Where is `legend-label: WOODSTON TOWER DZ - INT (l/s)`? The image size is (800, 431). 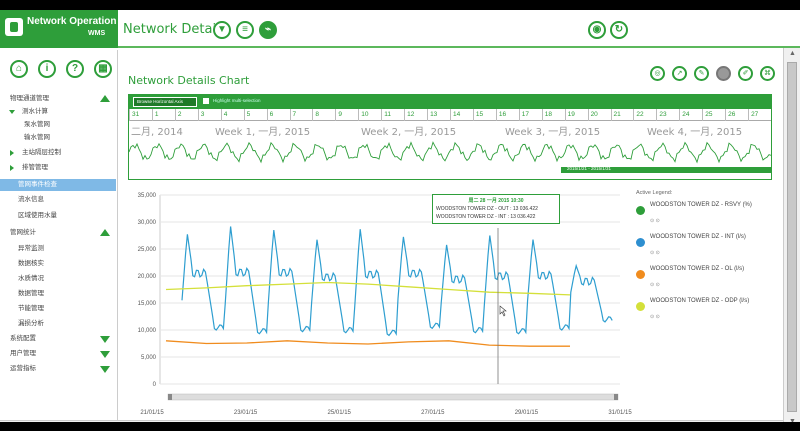 legend-label: WOODSTON TOWER DZ - INT (l/s) is located at coordinates (698, 237).